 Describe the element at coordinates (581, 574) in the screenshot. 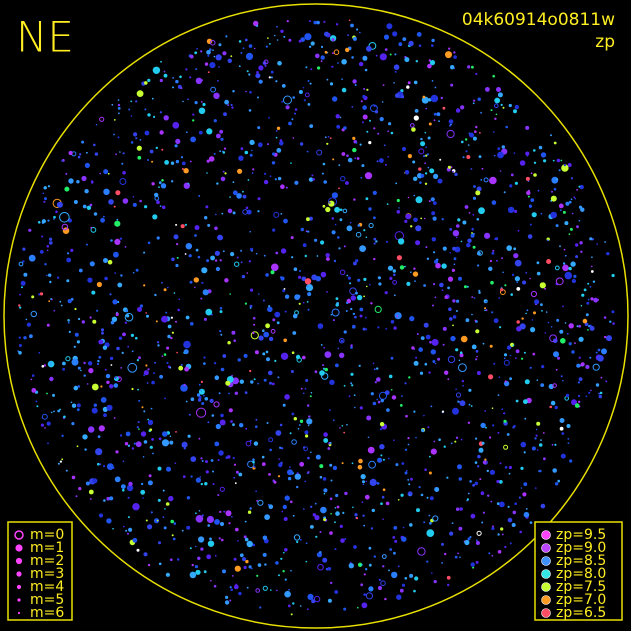

I see `zp-label: zp=8.0` at that location.